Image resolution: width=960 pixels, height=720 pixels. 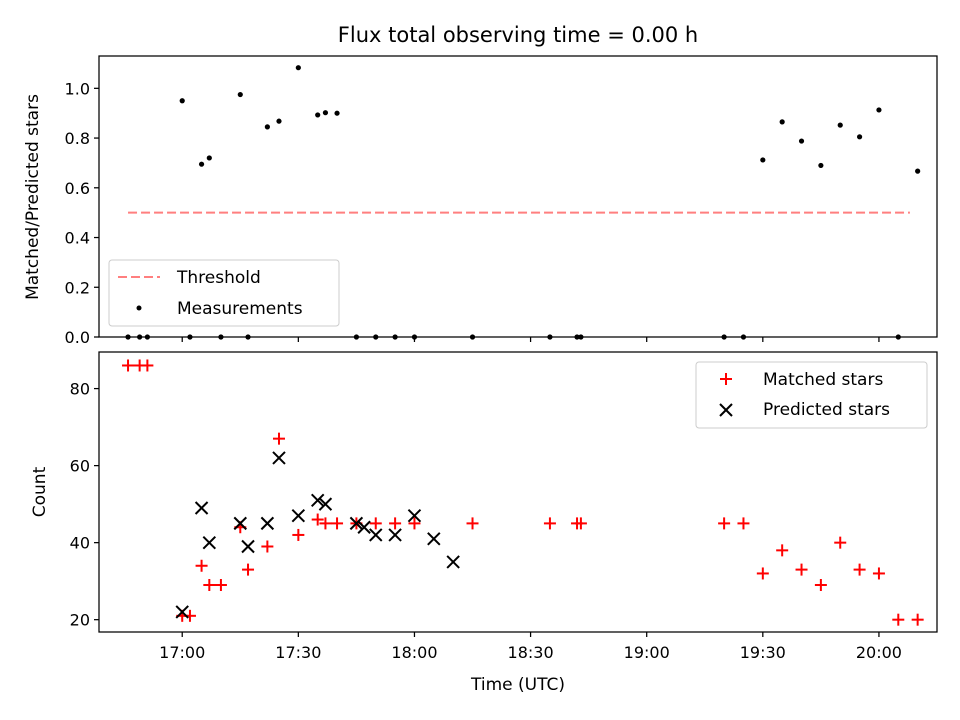 What do you see at coordinates (647, 652) in the screenshot?
I see `x-tick-label: 19:00` at bounding box center [647, 652].